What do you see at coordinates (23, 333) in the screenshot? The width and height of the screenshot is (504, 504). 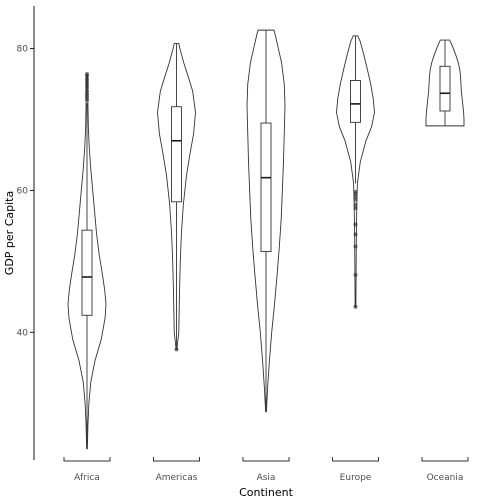 I see `y-tick-label: 40` at bounding box center [23, 333].